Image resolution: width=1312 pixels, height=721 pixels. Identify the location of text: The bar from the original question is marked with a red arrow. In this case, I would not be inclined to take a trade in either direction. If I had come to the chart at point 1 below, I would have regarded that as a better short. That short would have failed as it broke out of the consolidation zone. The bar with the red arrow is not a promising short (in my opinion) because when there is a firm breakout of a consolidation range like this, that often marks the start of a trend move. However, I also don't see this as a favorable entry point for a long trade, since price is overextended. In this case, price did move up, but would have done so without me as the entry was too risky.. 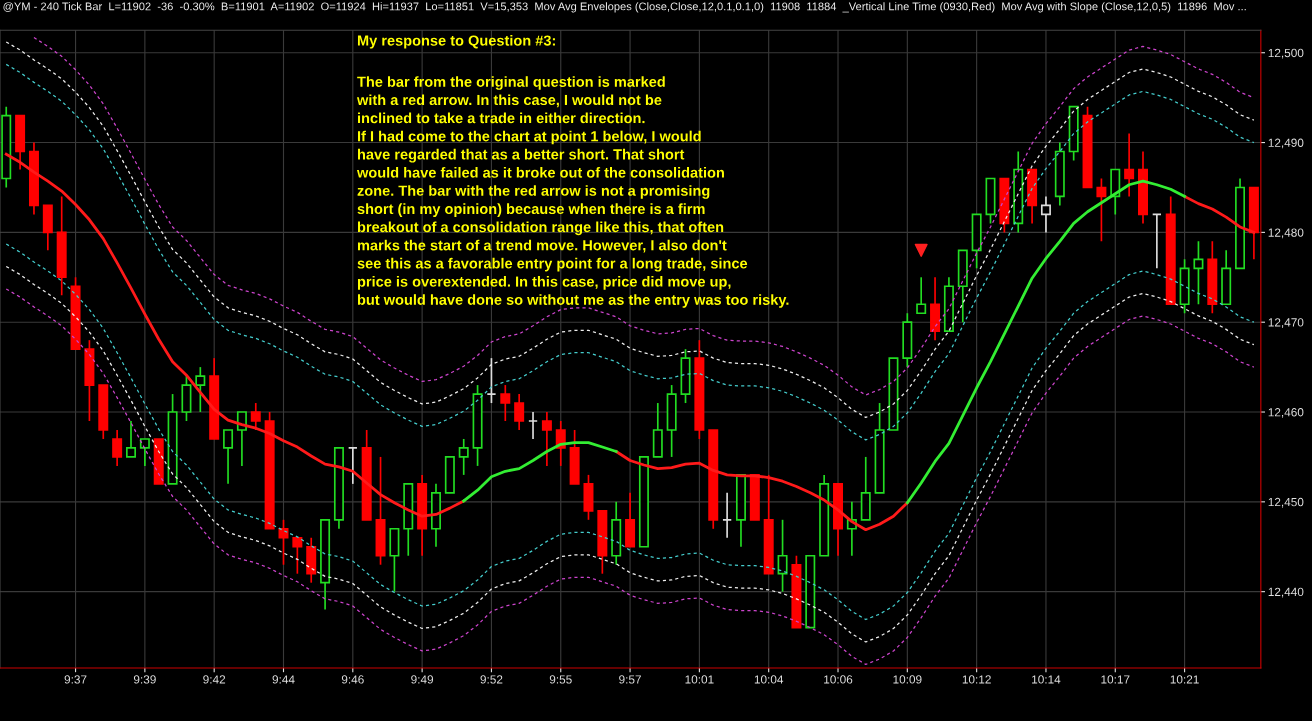
(572, 192).